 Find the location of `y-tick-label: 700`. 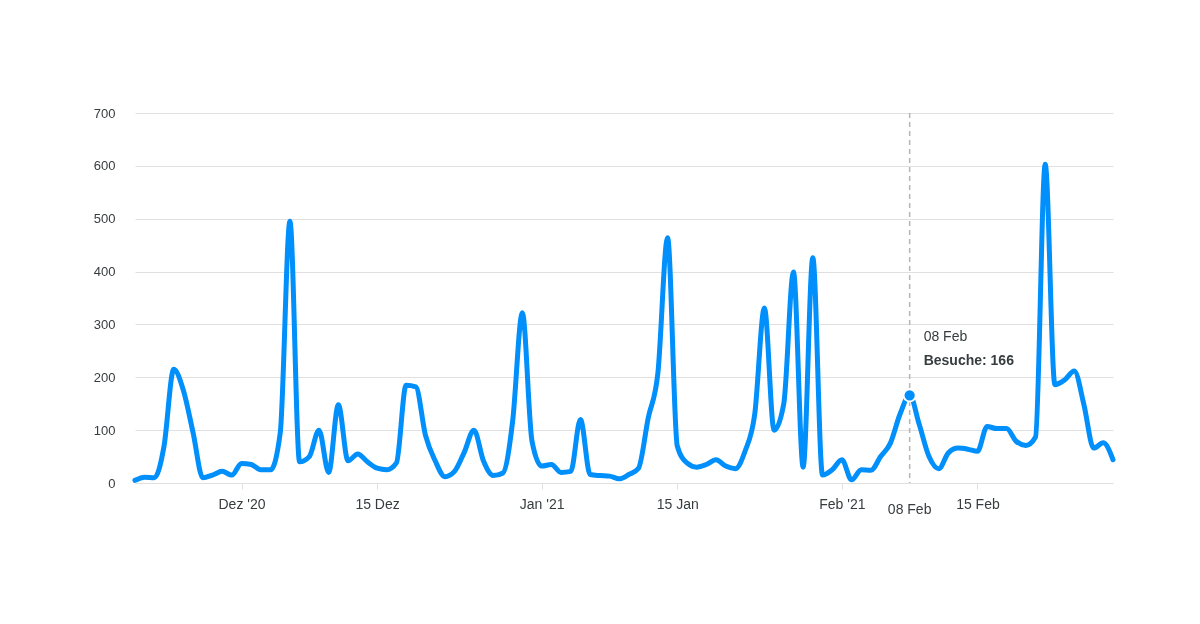

y-tick-label: 700 is located at coordinates (104, 113).